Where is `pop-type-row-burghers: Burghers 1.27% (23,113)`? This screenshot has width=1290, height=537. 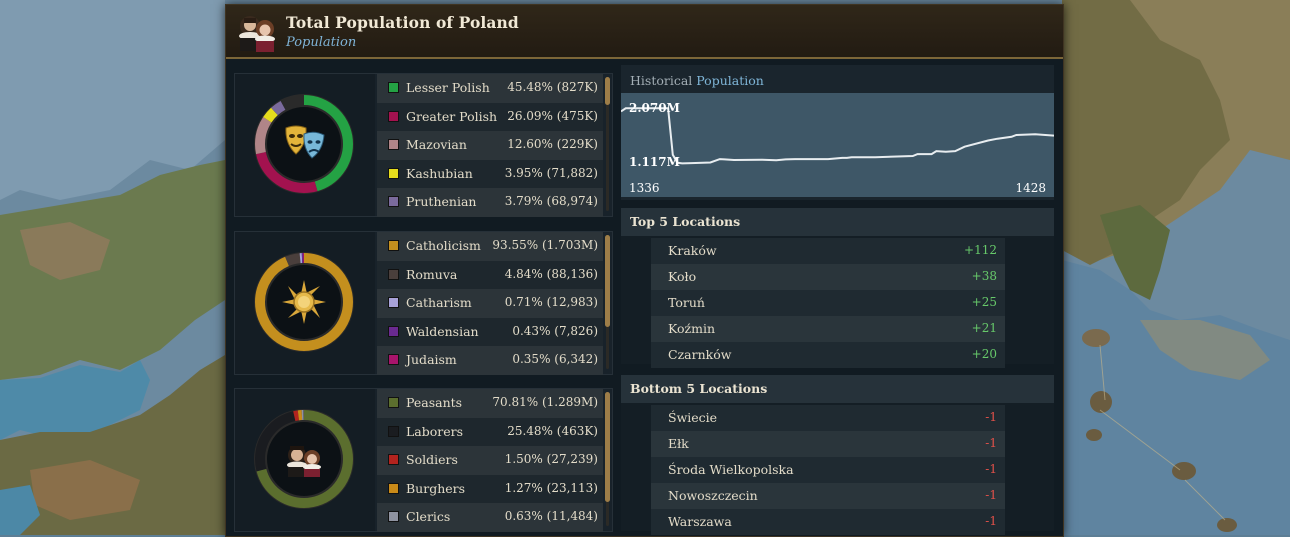
pop-type-row-burghers: Burghers 1.27% (23,113) is located at coordinates (490, 489).